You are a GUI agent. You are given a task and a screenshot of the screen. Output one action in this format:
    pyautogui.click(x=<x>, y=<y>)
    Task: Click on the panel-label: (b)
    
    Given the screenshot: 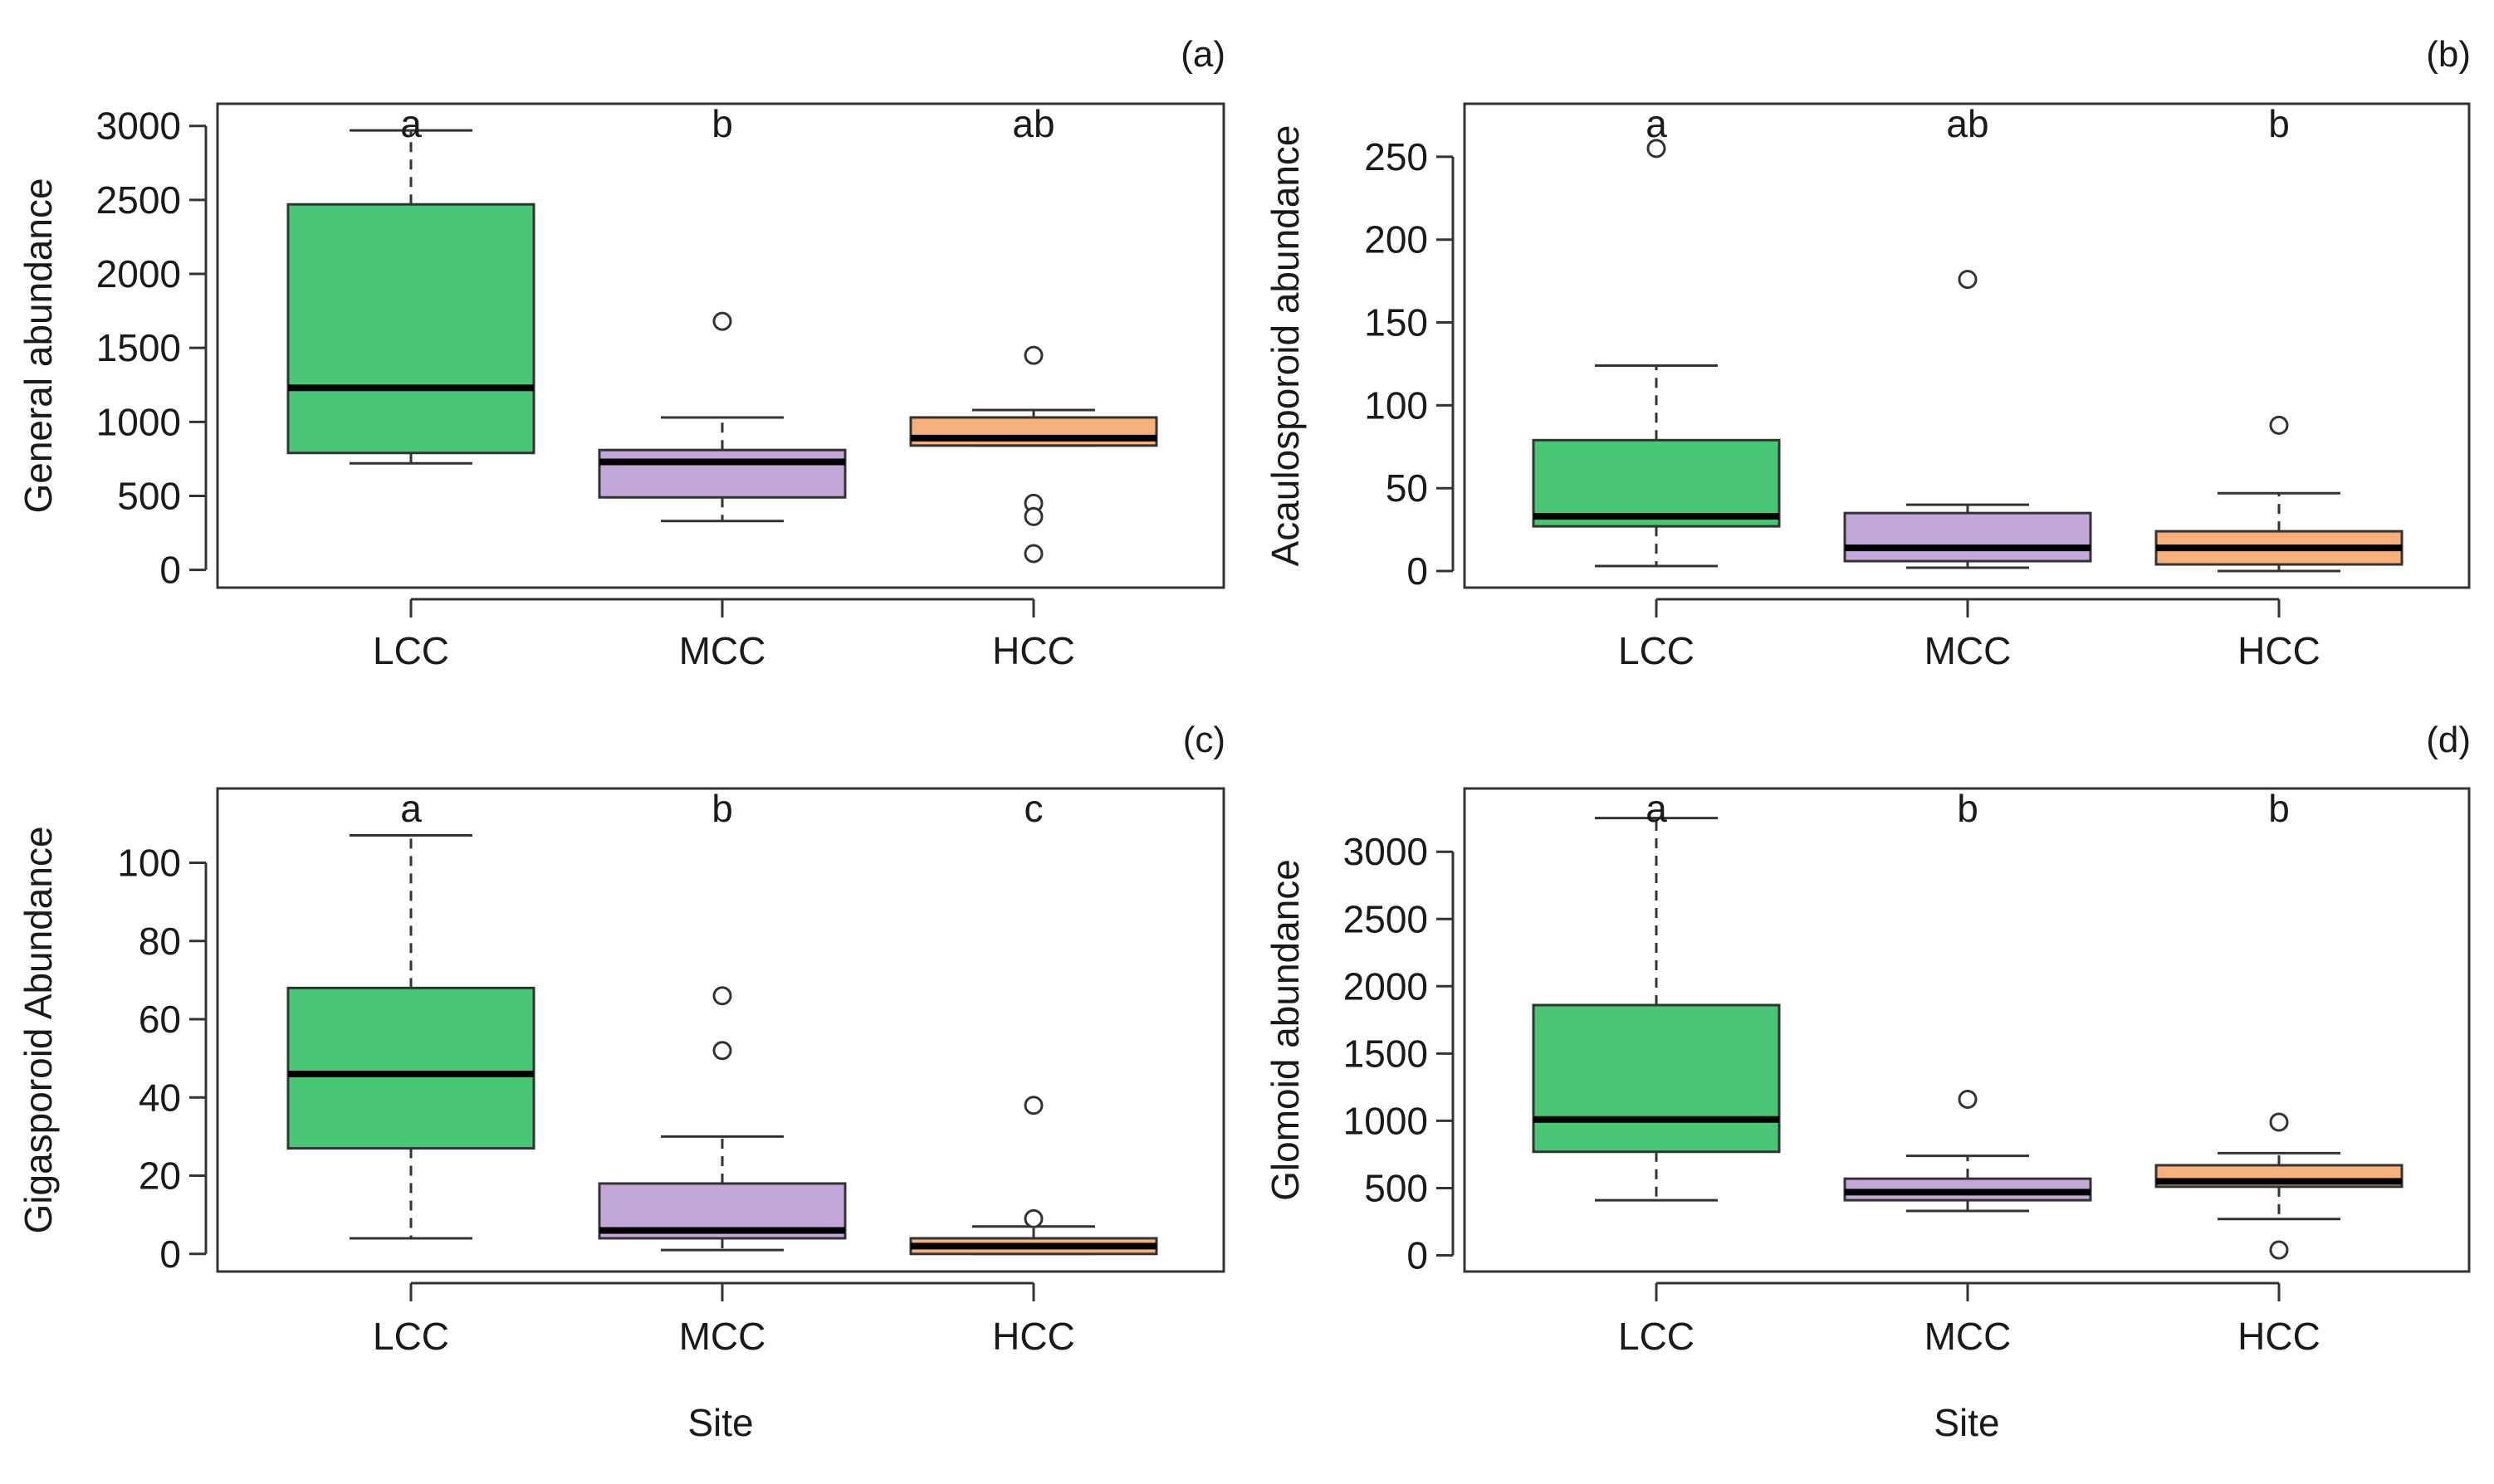 What is the action you would take?
    pyautogui.click(x=2448, y=54)
    